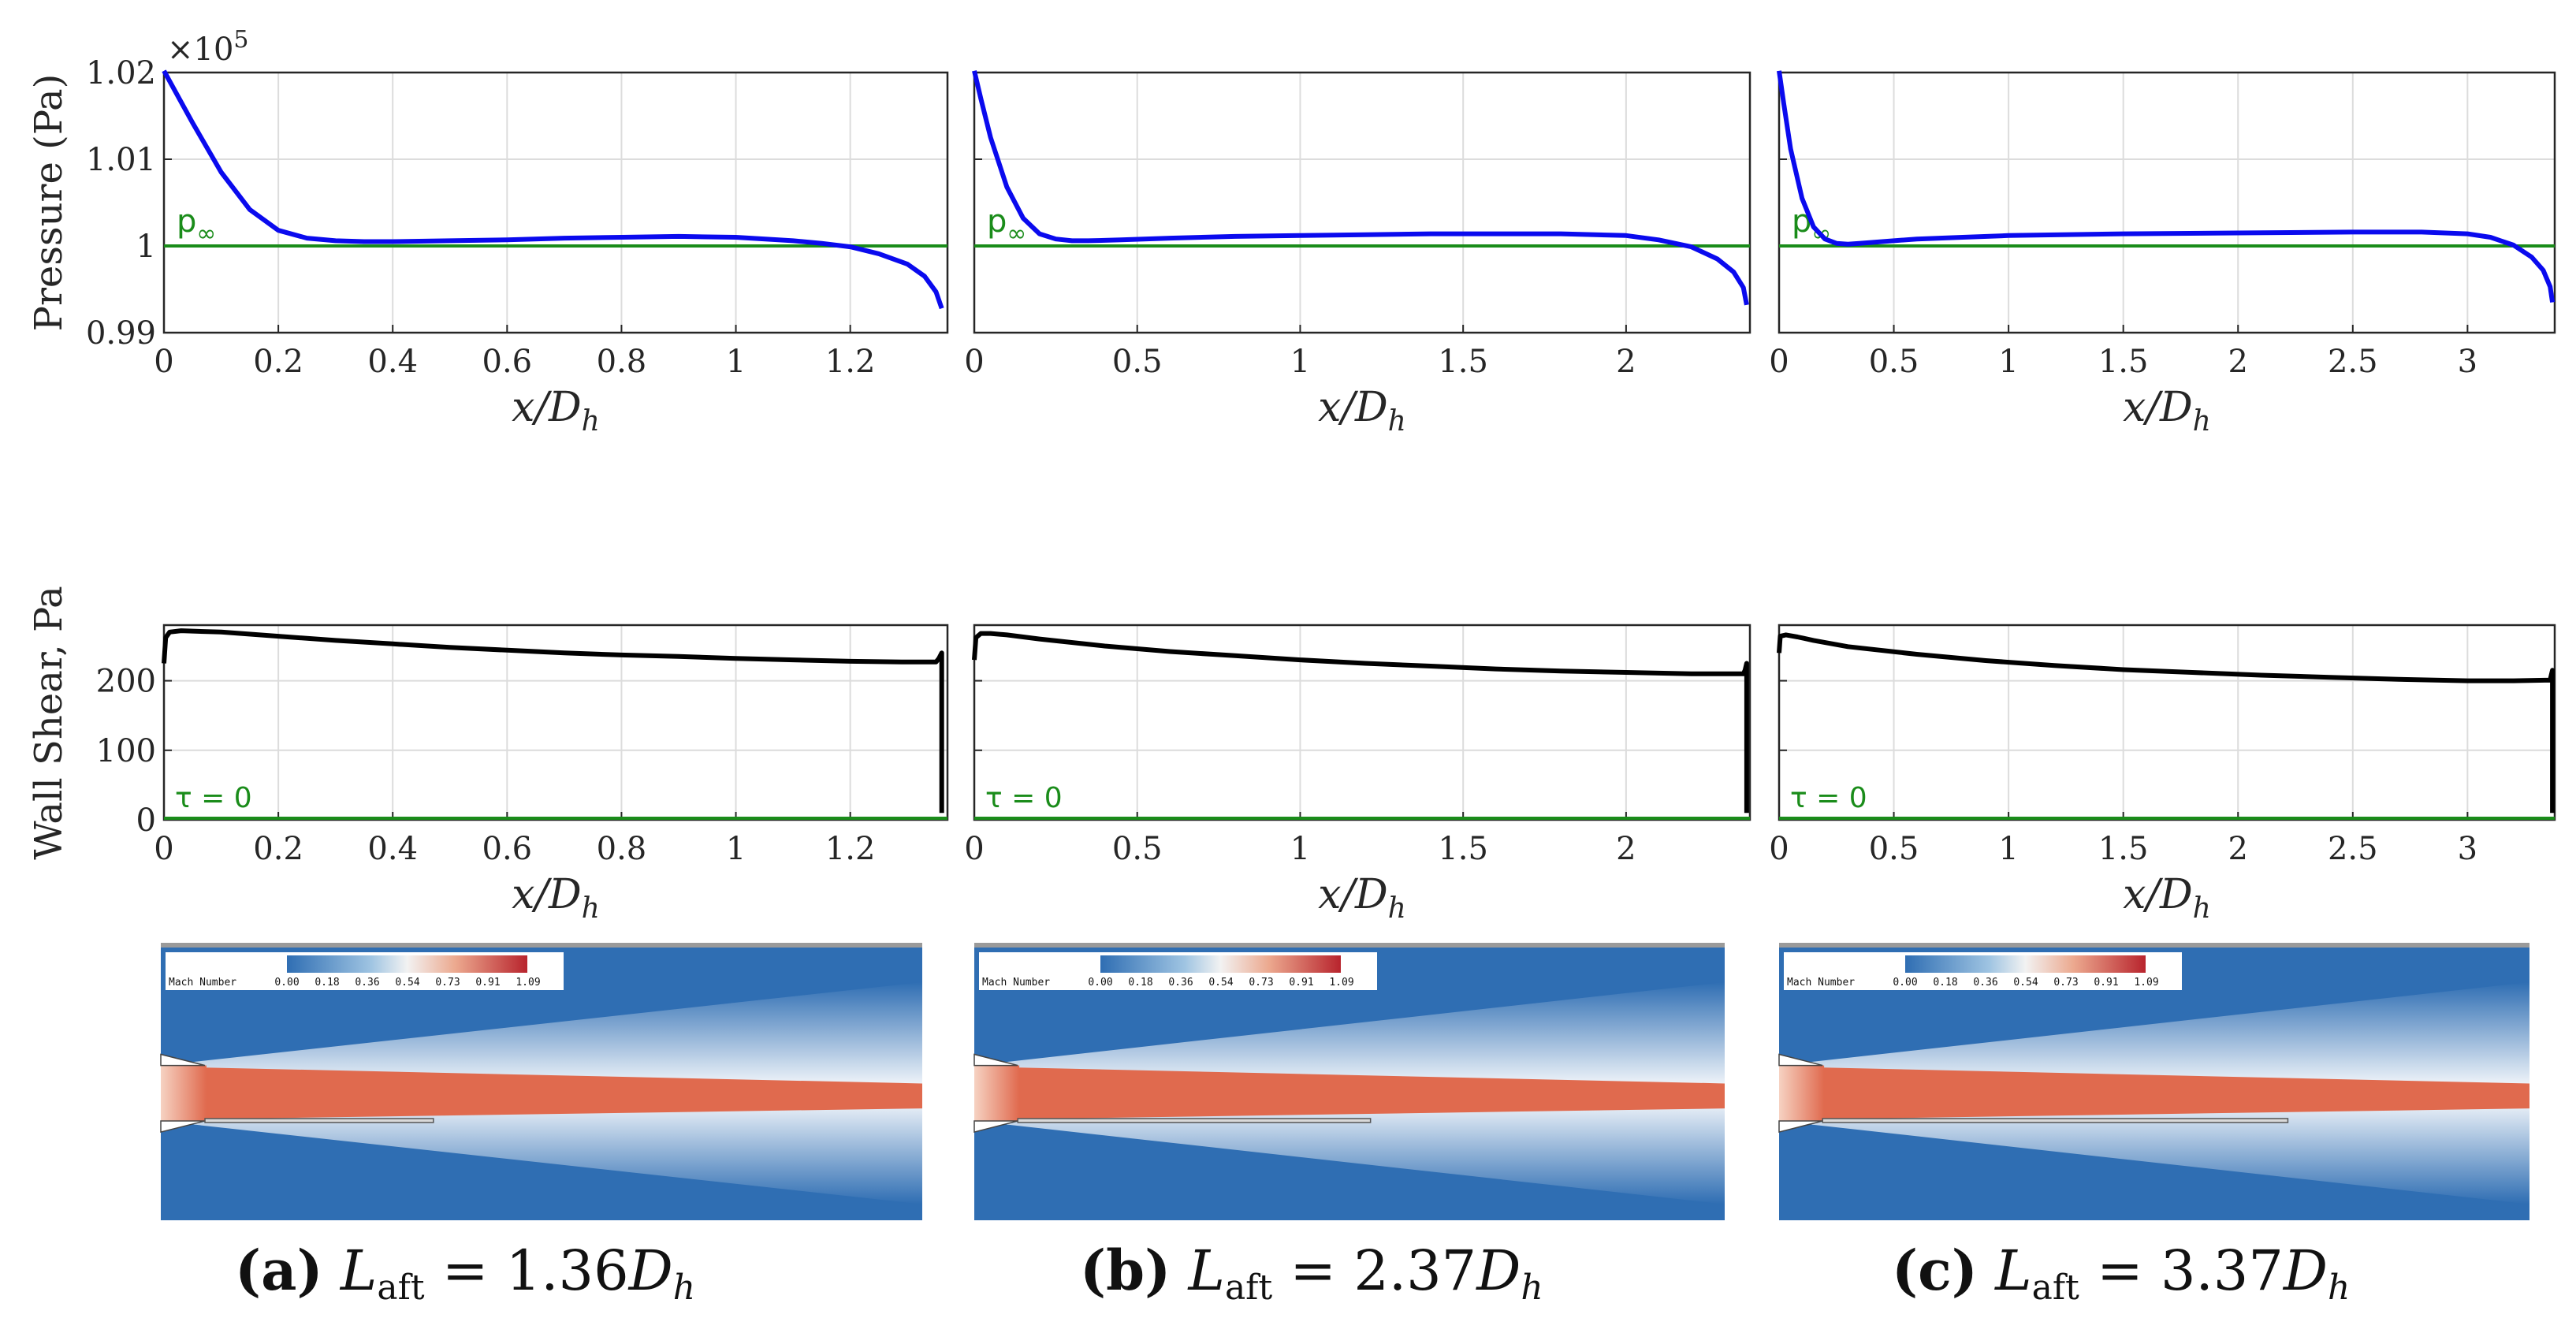 The width and height of the screenshot is (2576, 1333). I want to click on pressure-plot-2: 0 0.5 1 1.5 2 2.5 3x/Dhp∞, so click(2162, 254).